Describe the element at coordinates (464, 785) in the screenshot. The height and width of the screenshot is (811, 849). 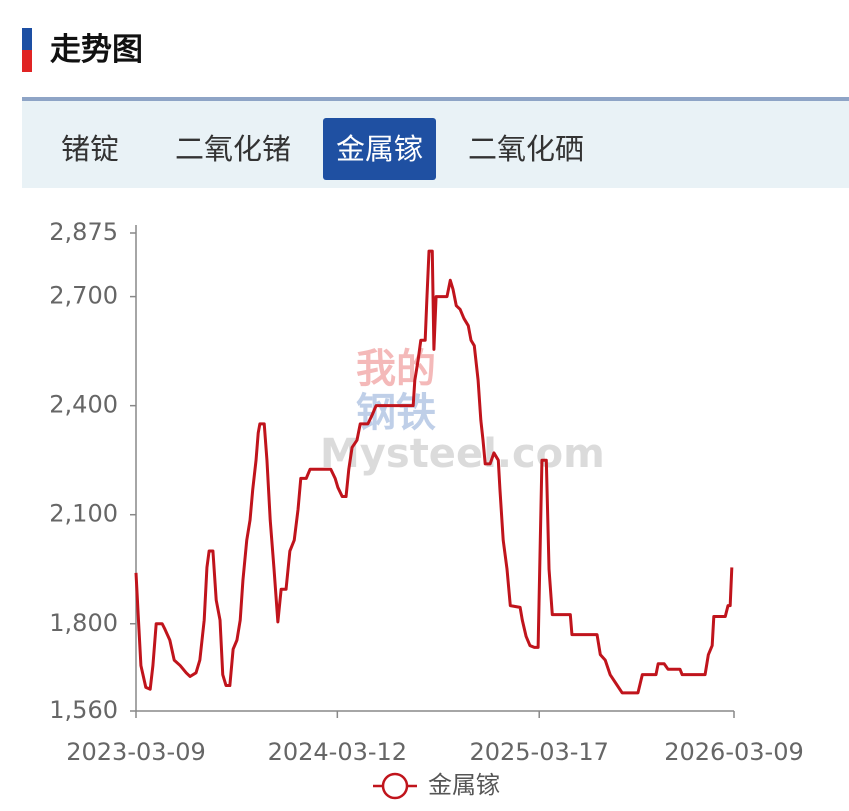
I see `legend-label: 金属镓` at that location.